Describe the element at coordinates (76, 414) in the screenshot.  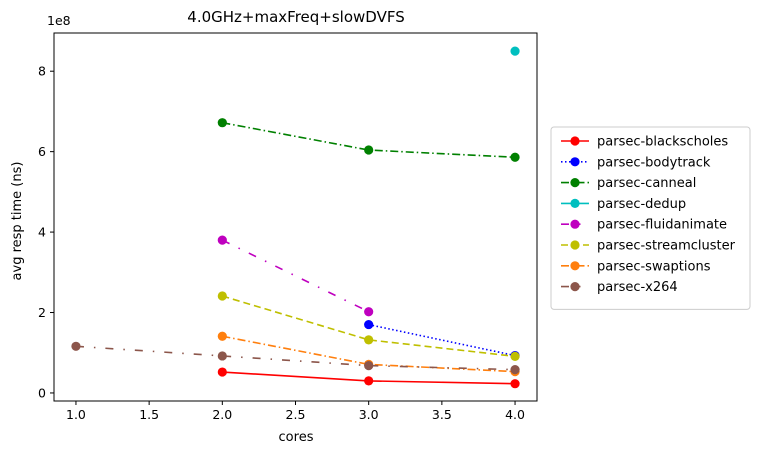
I see `x-tick-label: 1.0` at that location.